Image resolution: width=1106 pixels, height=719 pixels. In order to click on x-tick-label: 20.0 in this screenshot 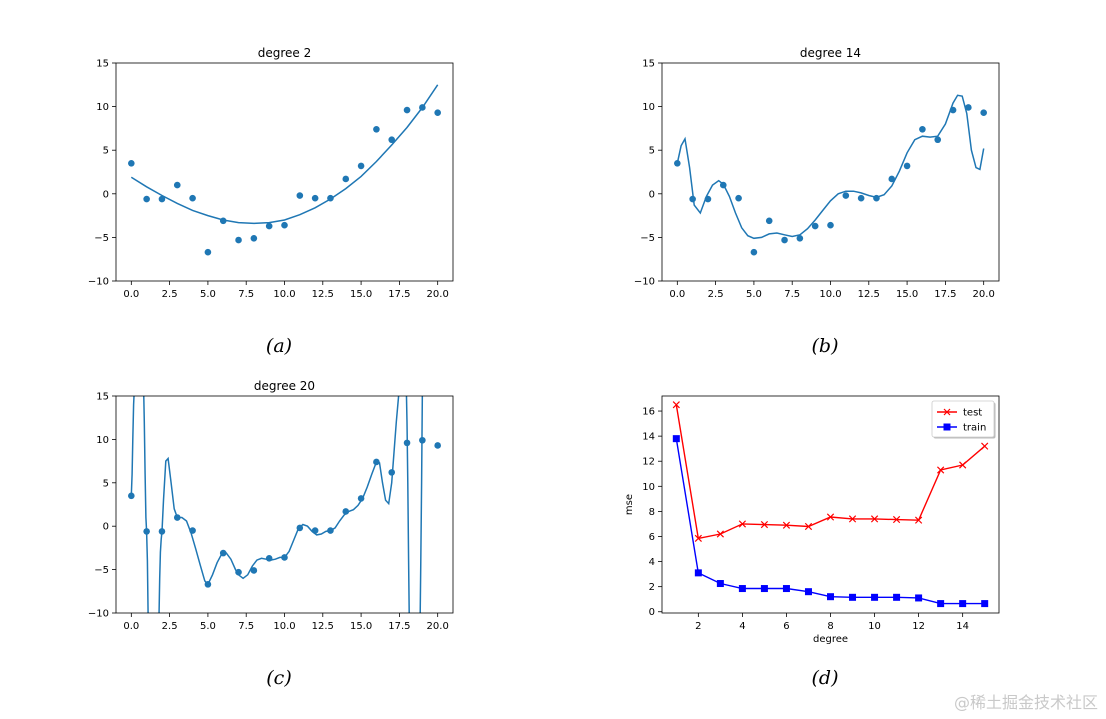, I will do `click(438, 626)`.